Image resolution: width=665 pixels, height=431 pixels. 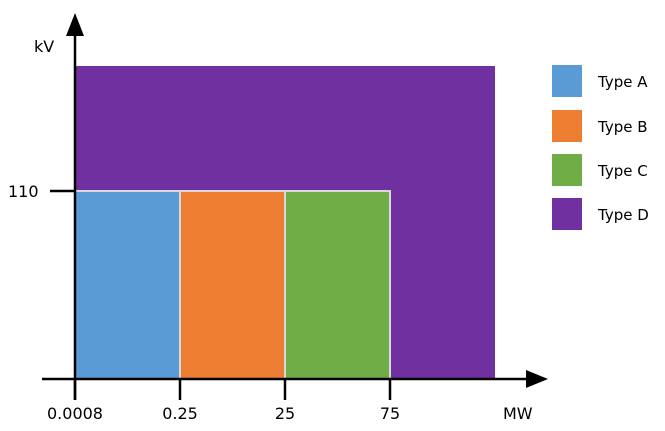 I want to click on x-tick-label-2: 25, so click(x=285, y=413).